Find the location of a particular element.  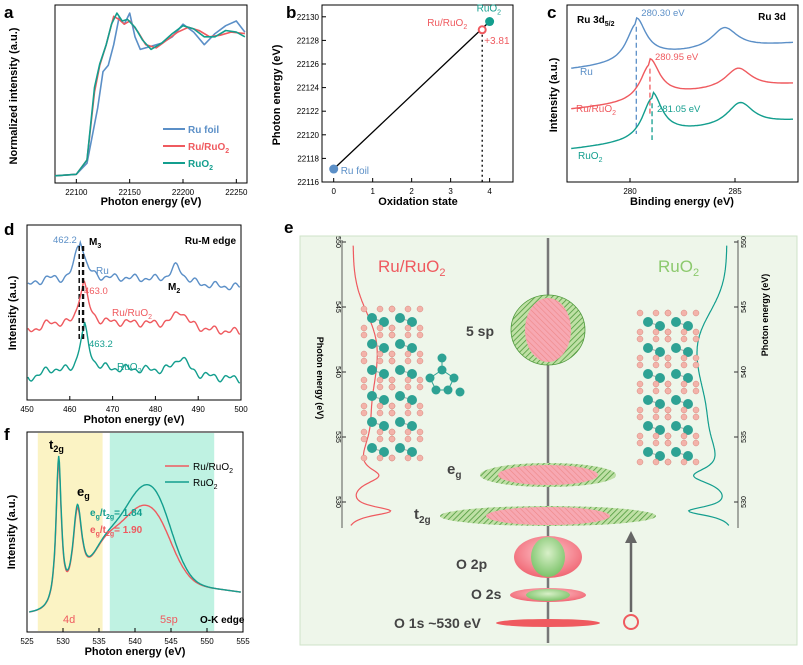

panel-b-xtick-label: 2 is located at coordinates (411, 191).